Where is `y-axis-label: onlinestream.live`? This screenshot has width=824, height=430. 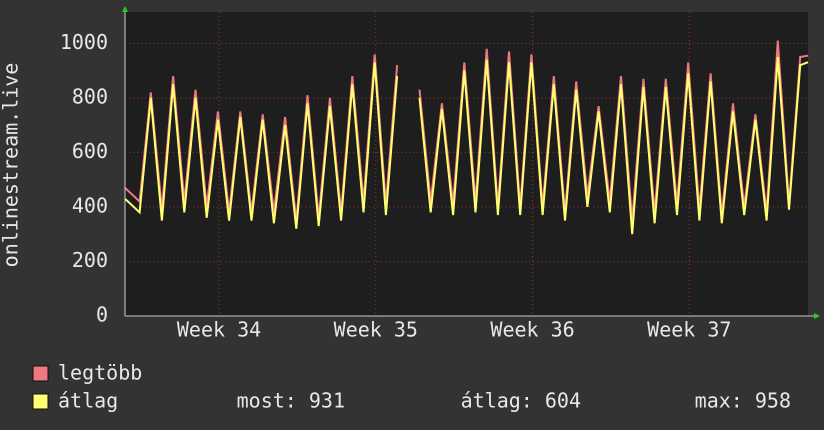
y-axis-label: onlinestream.live is located at coordinates (11, 165).